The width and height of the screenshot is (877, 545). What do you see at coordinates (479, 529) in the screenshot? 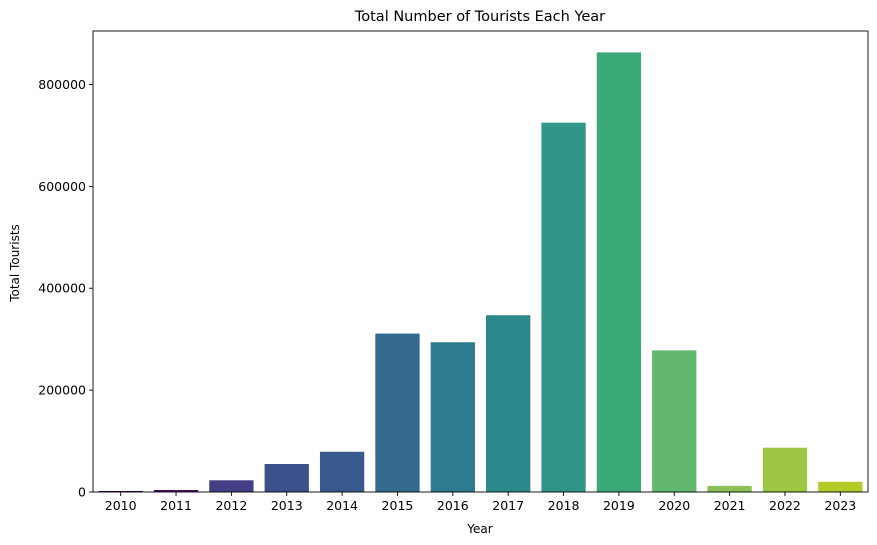
I see `x-axis-label: Year` at bounding box center [479, 529].